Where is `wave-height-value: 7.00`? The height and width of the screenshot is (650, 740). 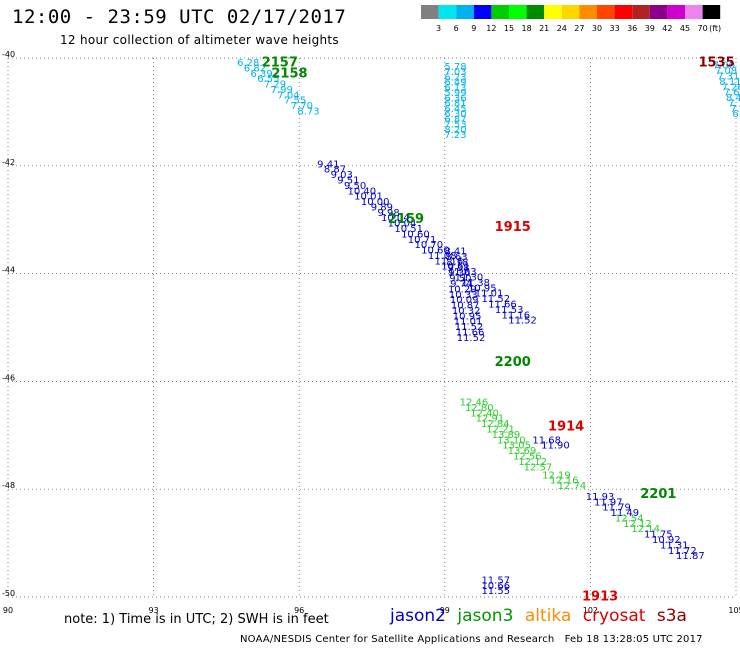
wave-height-value: 7.00 is located at coordinates (724, 66).